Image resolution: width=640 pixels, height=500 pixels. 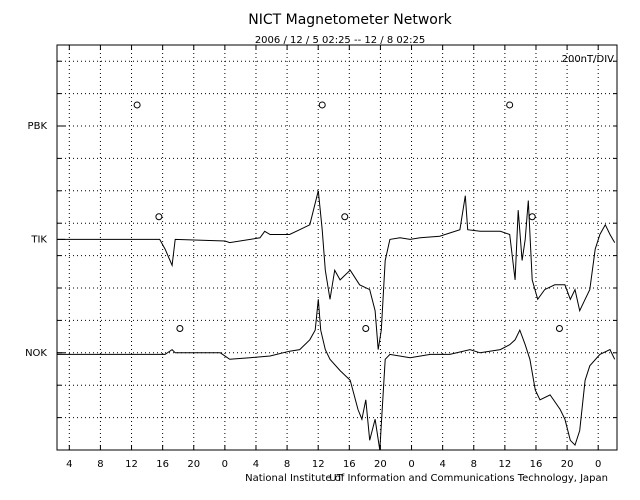 What do you see at coordinates (336, 478) in the screenshot?
I see `x-axis-label: UT` at bounding box center [336, 478].